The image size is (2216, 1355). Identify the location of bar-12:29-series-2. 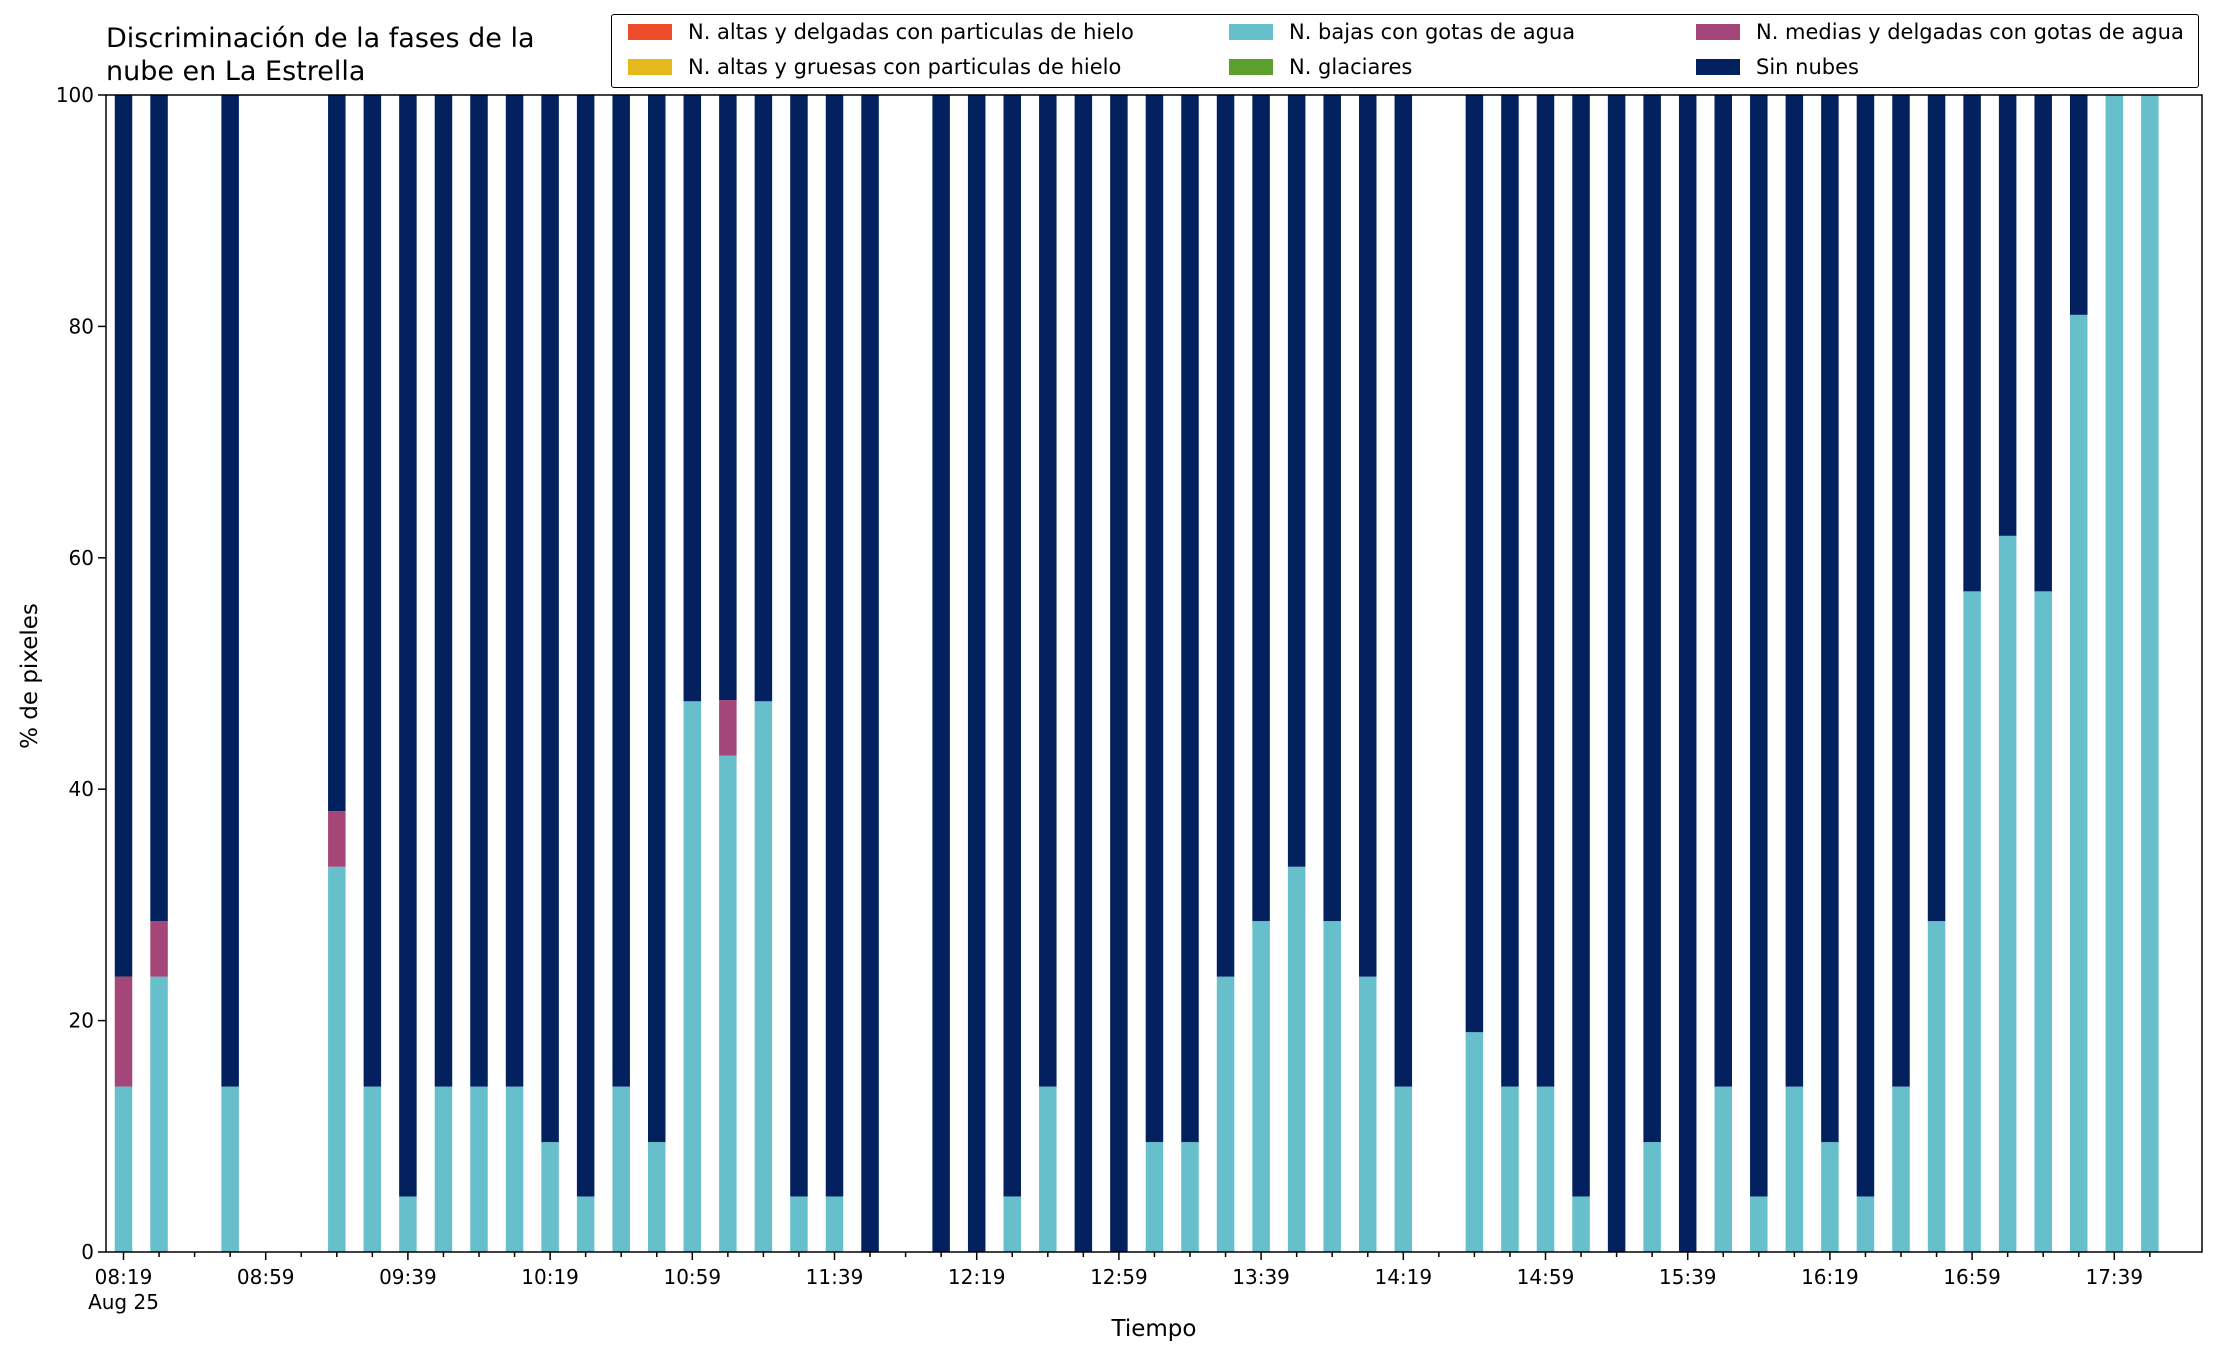
(1012, 1224).